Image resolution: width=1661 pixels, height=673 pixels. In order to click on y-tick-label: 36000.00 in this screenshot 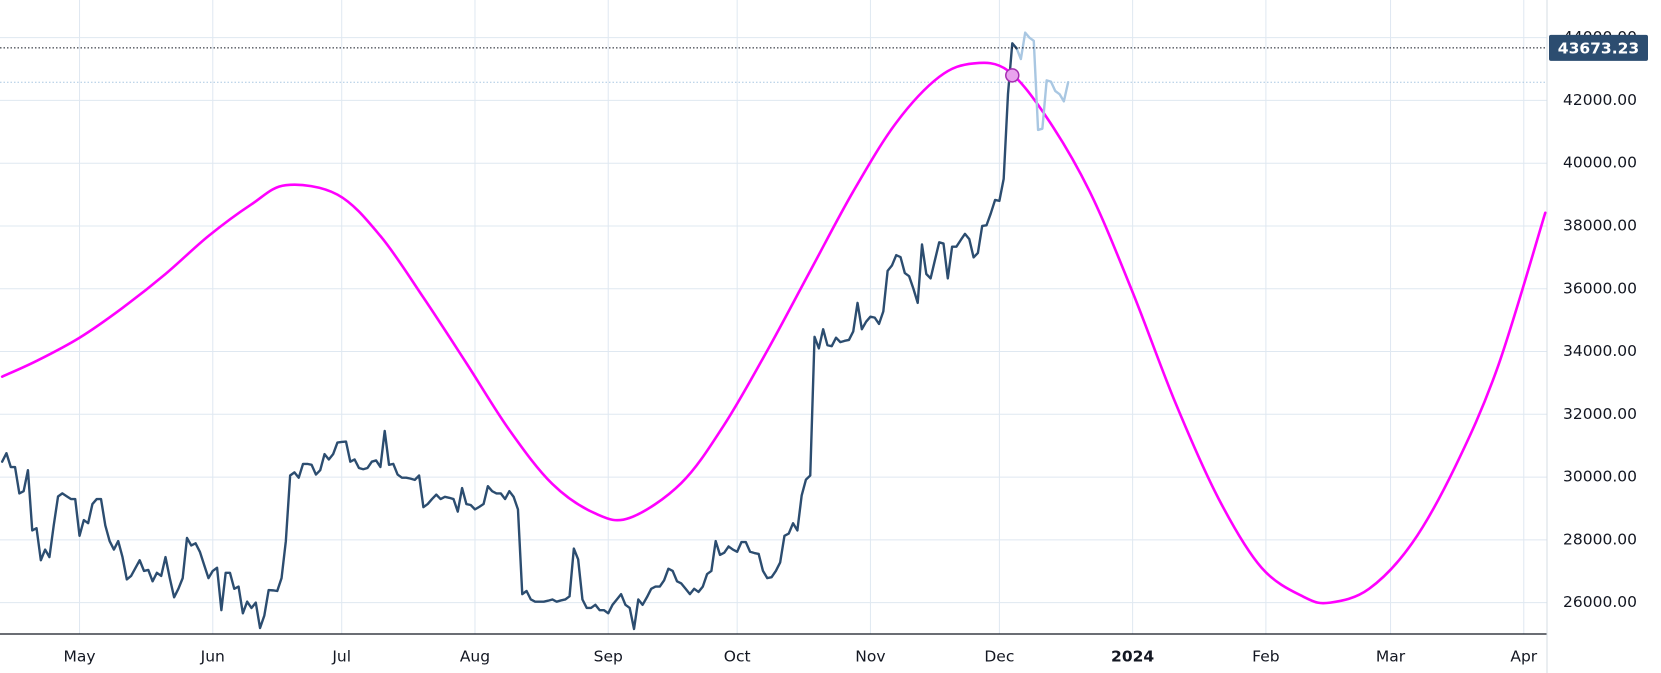, I will do `click(1600, 288)`.